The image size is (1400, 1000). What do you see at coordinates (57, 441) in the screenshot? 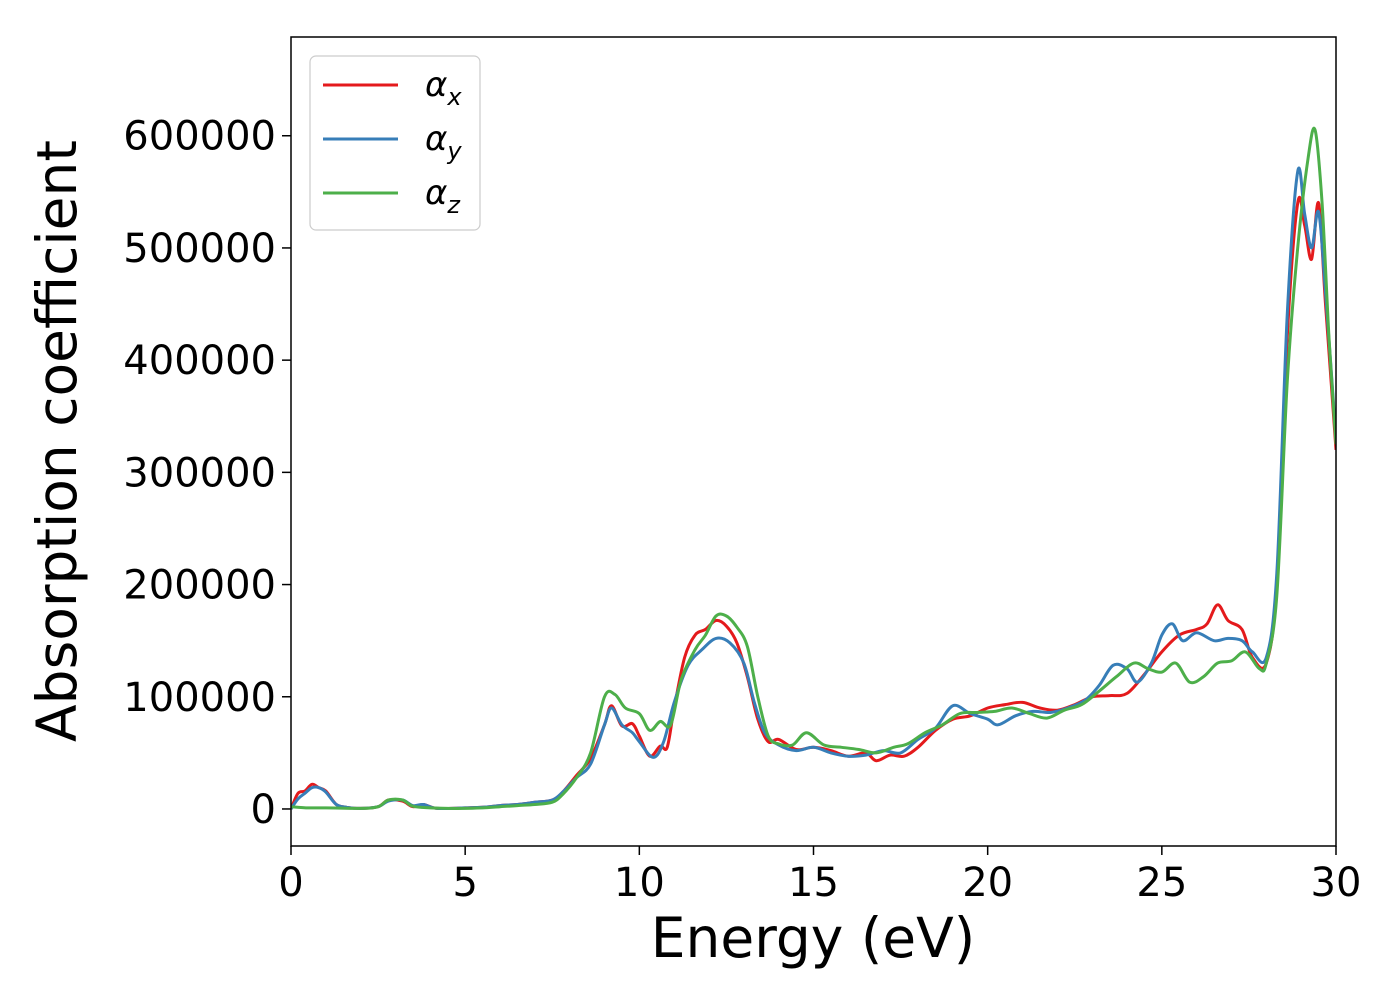
I see `y-axis-title: Absorption coefficient` at bounding box center [57, 441].